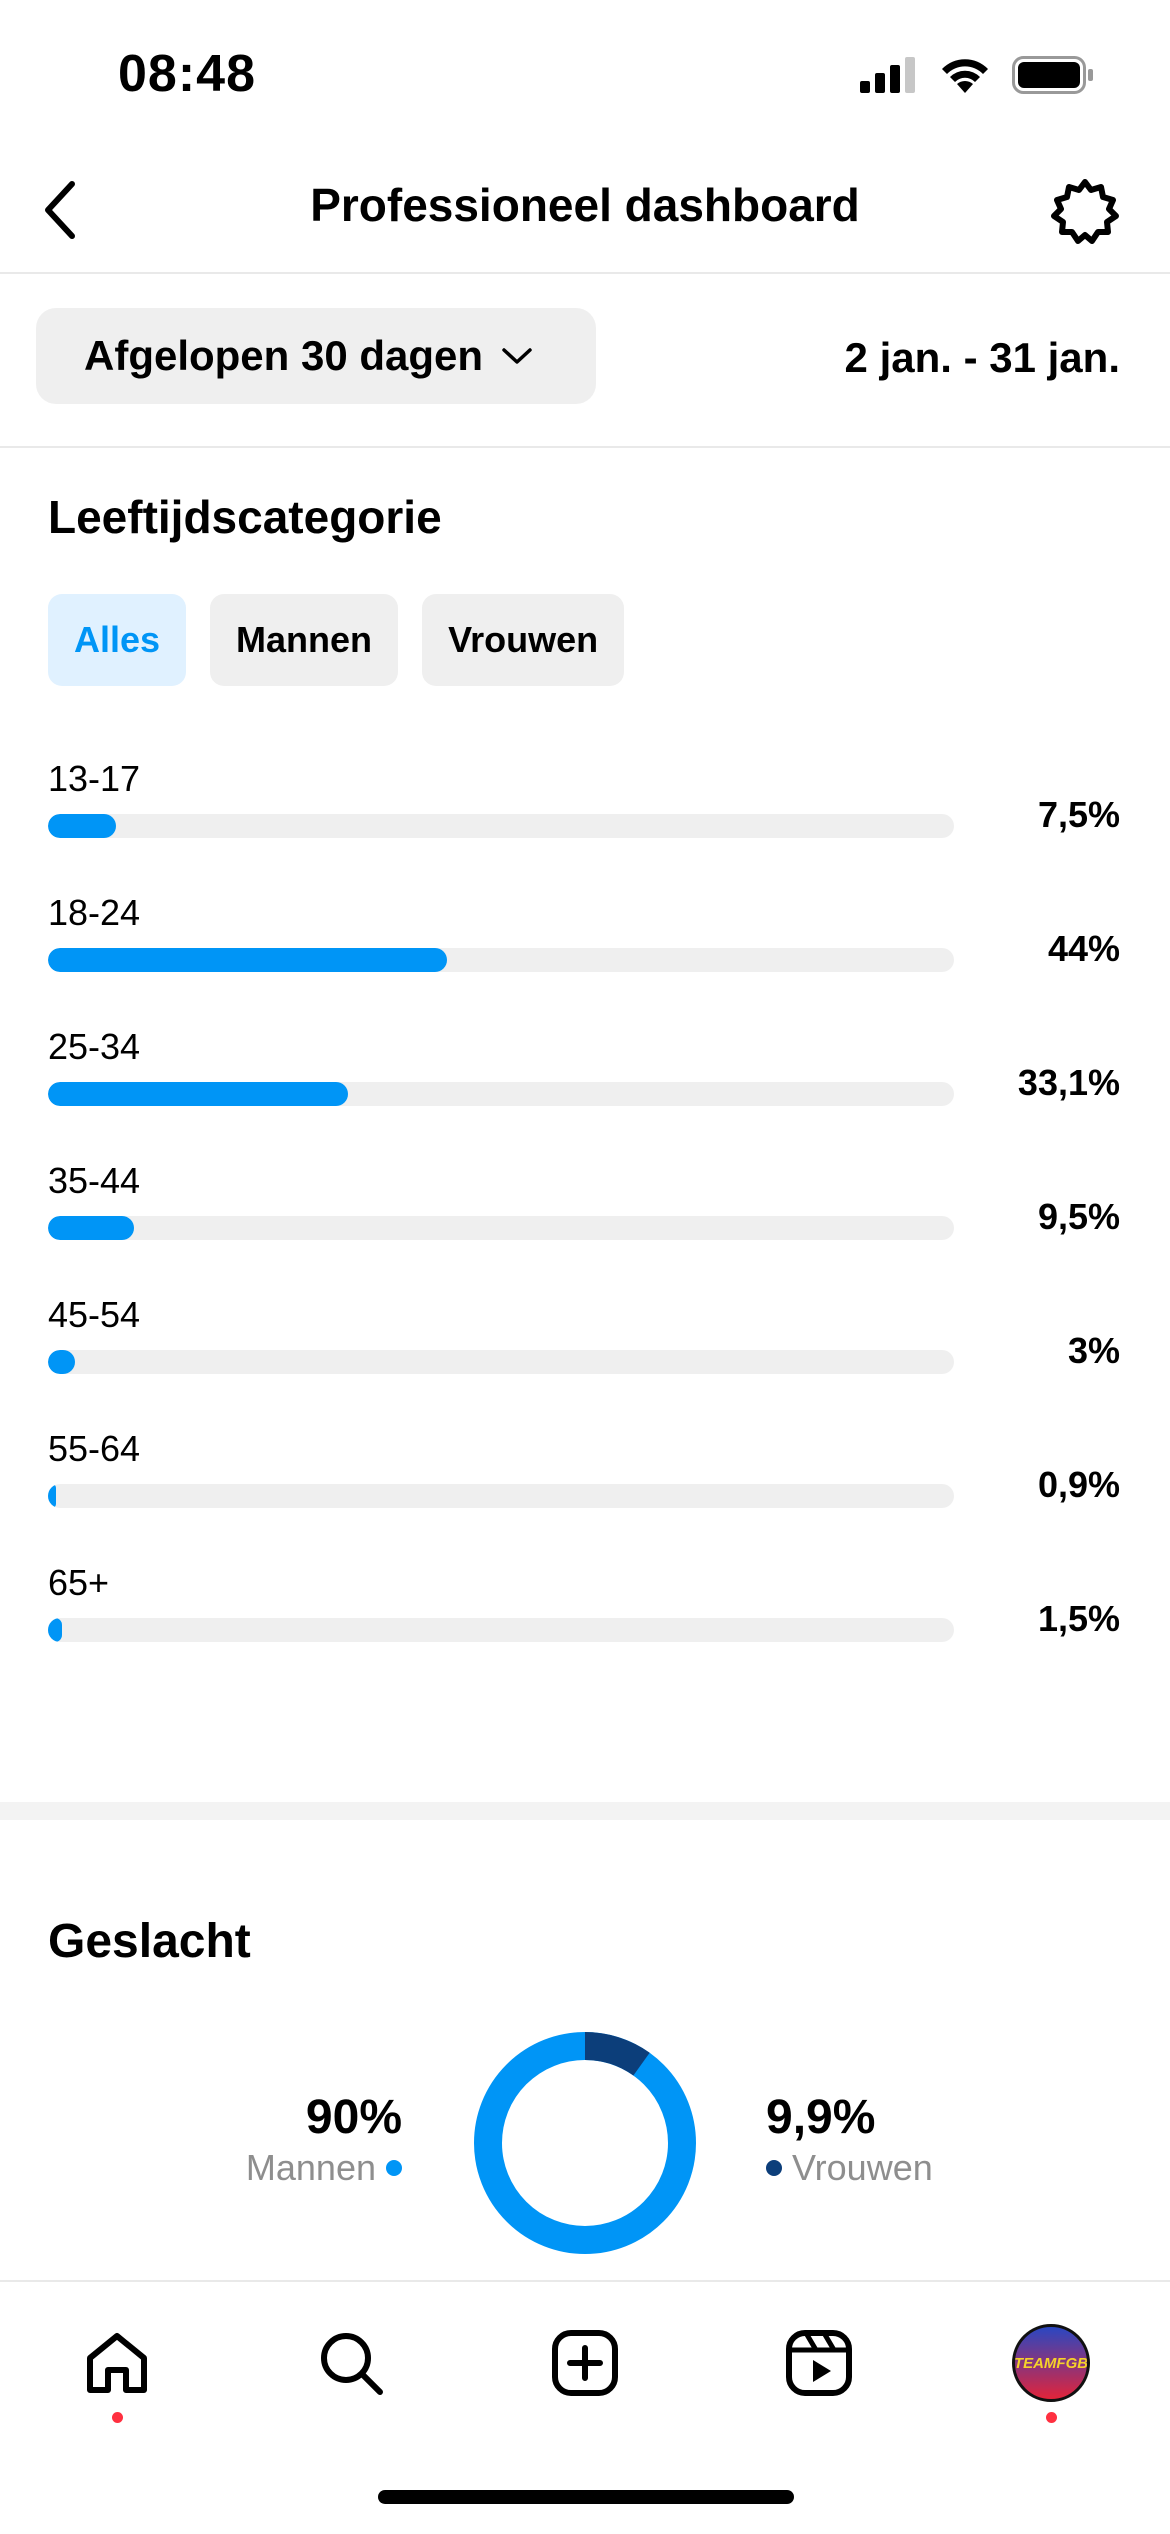  I want to click on gender-men-value: 90%, so click(353, 2117).